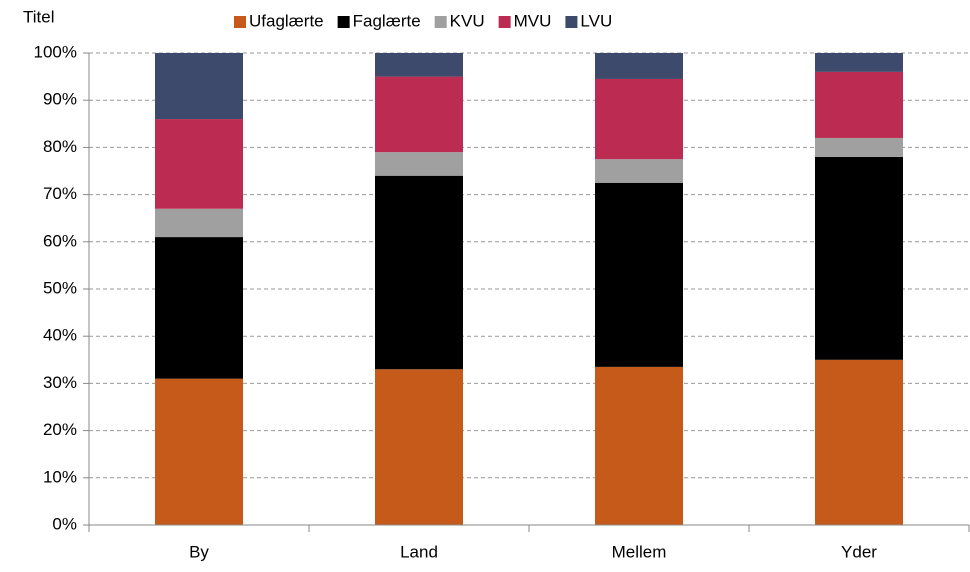  Describe the element at coordinates (60, 240) in the screenshot. I see `y-tick-label: 60%` at that location.